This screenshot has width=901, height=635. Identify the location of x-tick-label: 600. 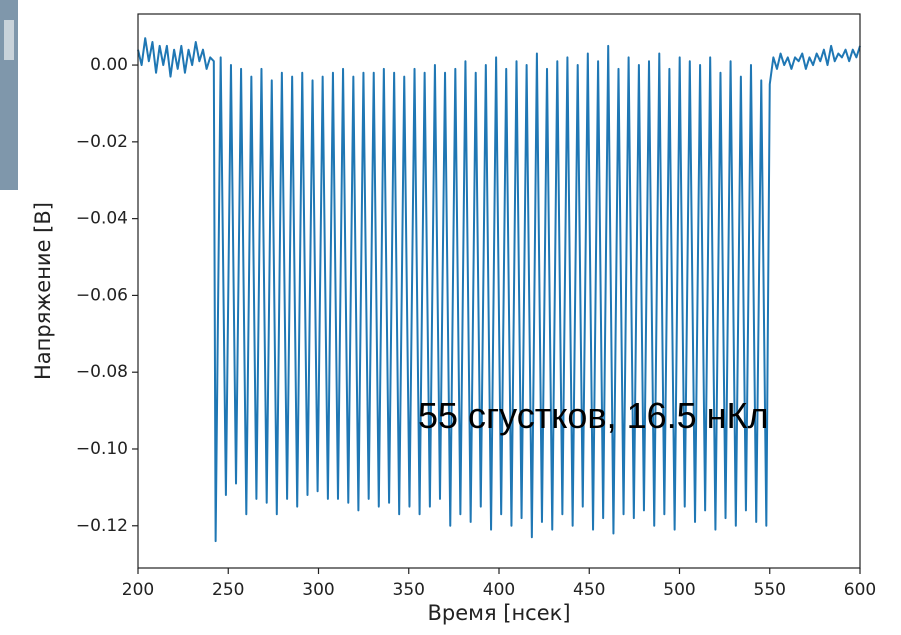
(860, 590).